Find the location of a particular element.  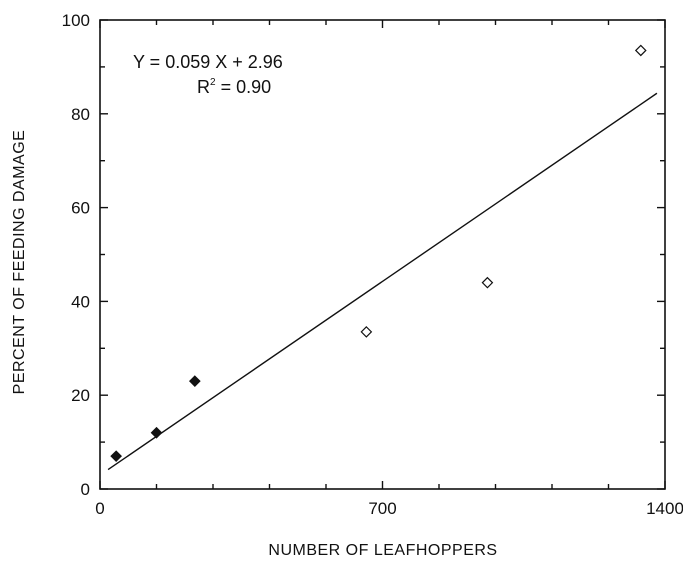

y-tick-label: 100 is located at coordinates (76, 20).